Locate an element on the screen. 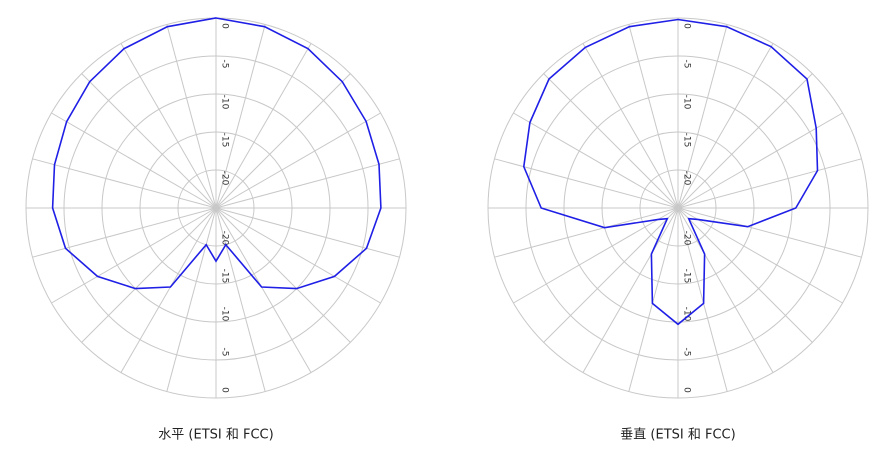  chart-caption: 水平 (ETSI 和 FCC) is located at coordinates (215, 435).